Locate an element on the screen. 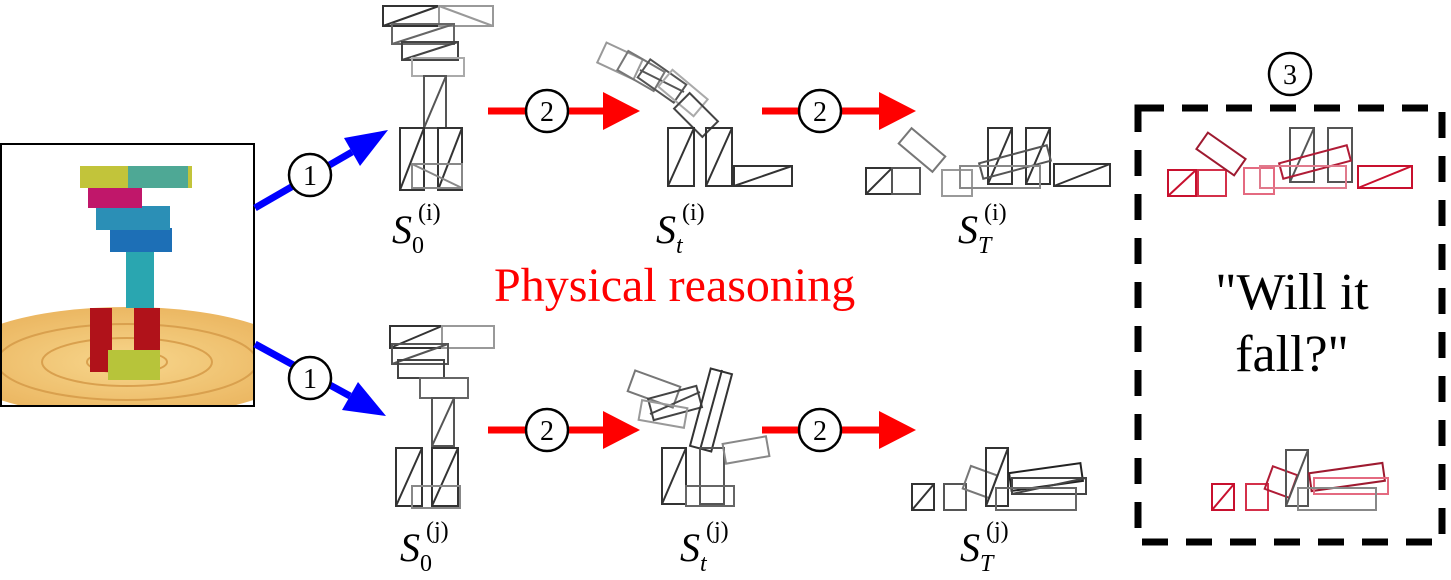 The height and width of the screenshot is (580, 1451). wireframe-s0-bottom is located at coordinates (442, 417).